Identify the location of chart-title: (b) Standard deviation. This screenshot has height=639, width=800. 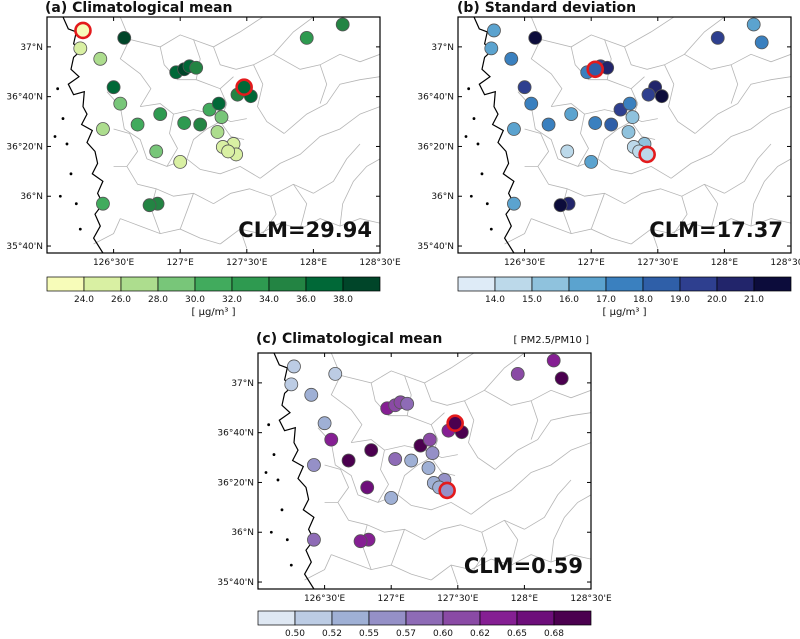
(546, 8).